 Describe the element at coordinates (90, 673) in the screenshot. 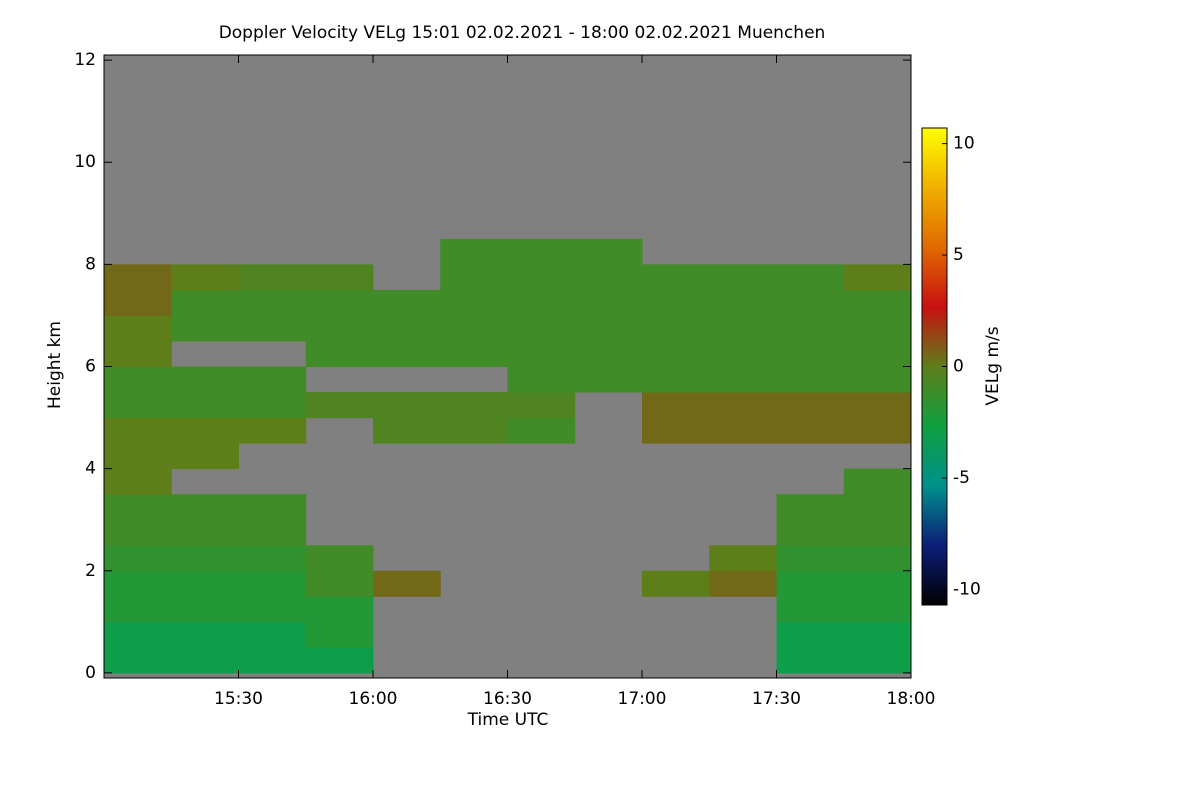

I see `y-tick-label: 0` at that location.